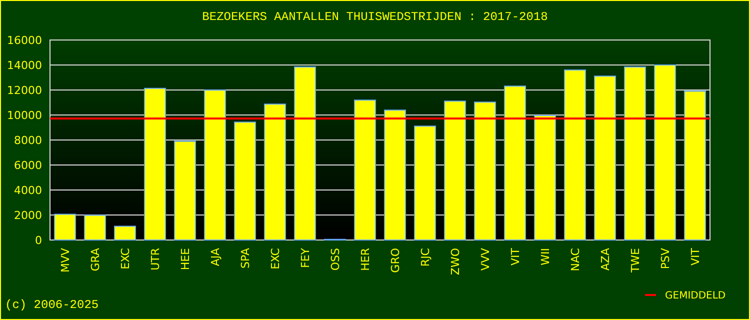 The height and width of the screenshot is (320, 750). What do you see at coordinates (28, 165) in the screenshot?
I see `y-tick-label: 6000` at bounding box center [28, 165].